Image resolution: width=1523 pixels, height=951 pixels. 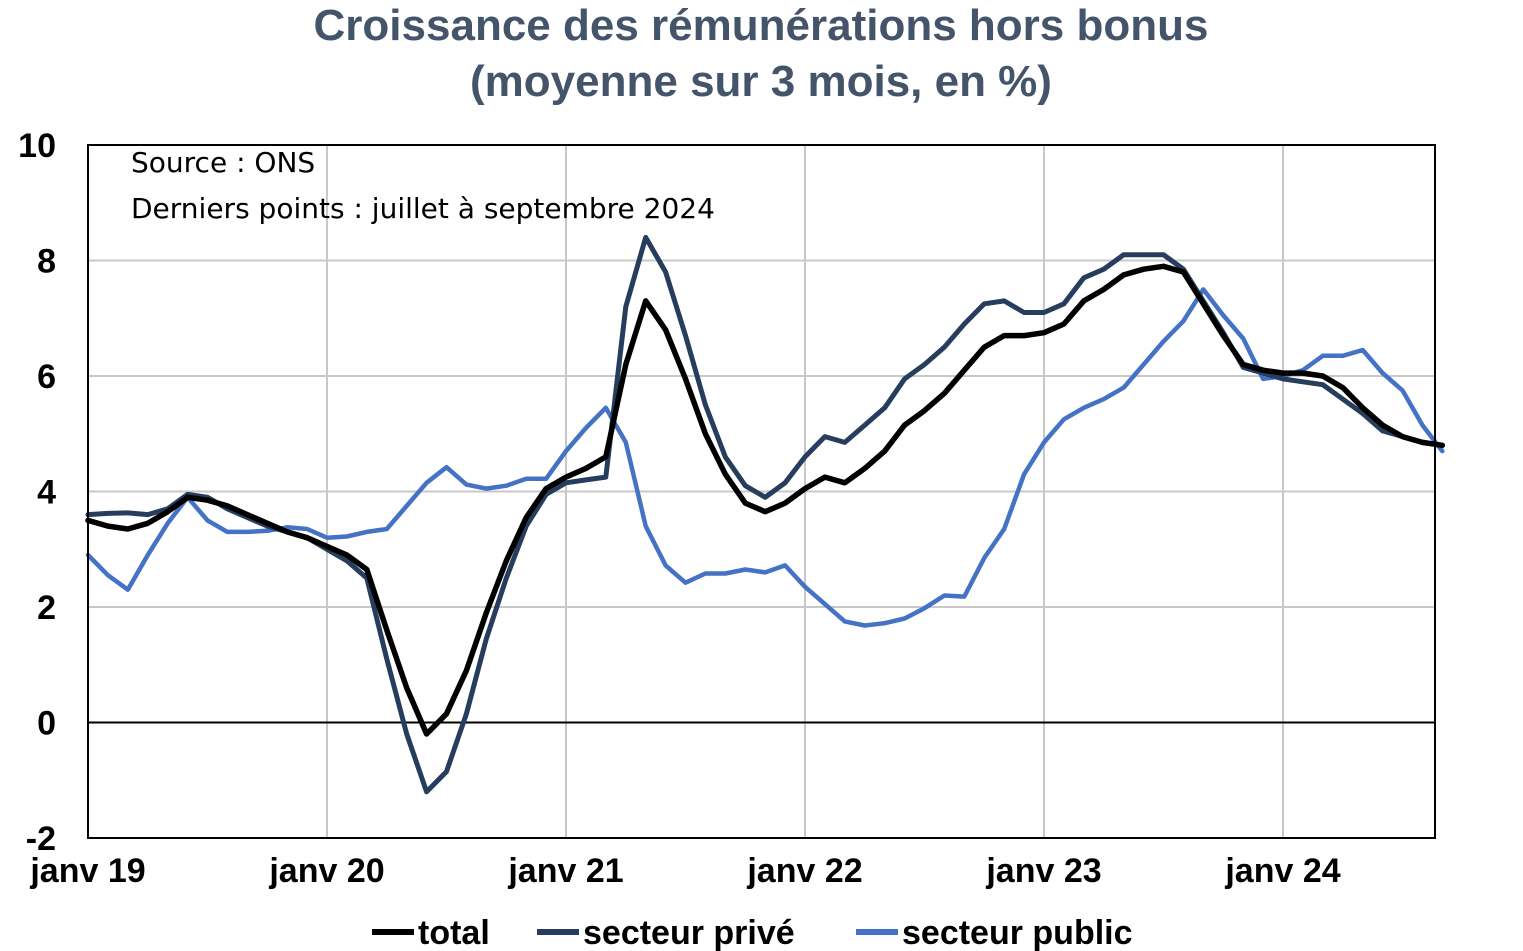 What do you see at coordinates (41, 839) in the screenshot?
I see `y-tick-label: -2` at bounding box center [41, 839].